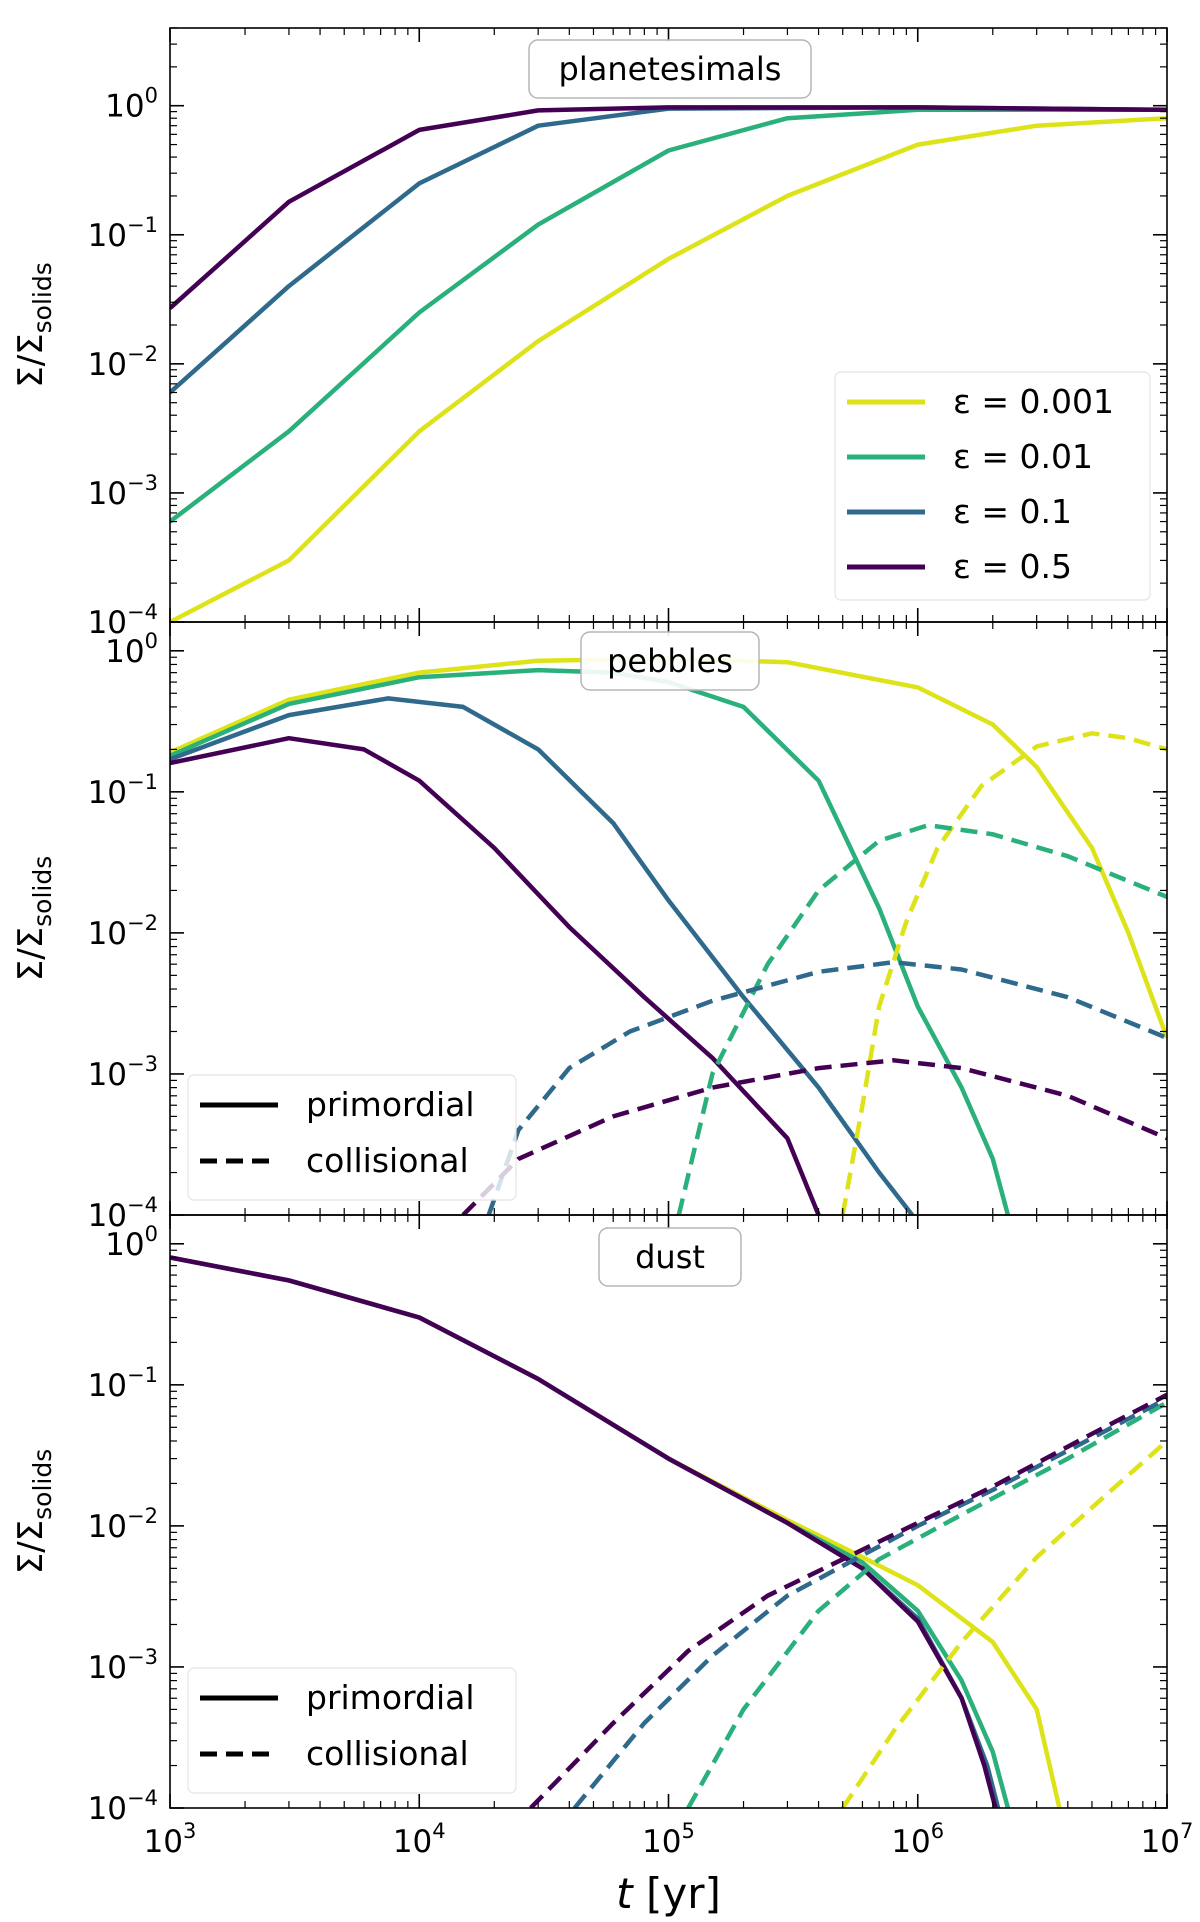 The width and height of the screenshot is (1200, 1922). Describe the element at coordinates (1012, 511) in the screenshot. I see `legend-label: ε = 0.1` at that location.